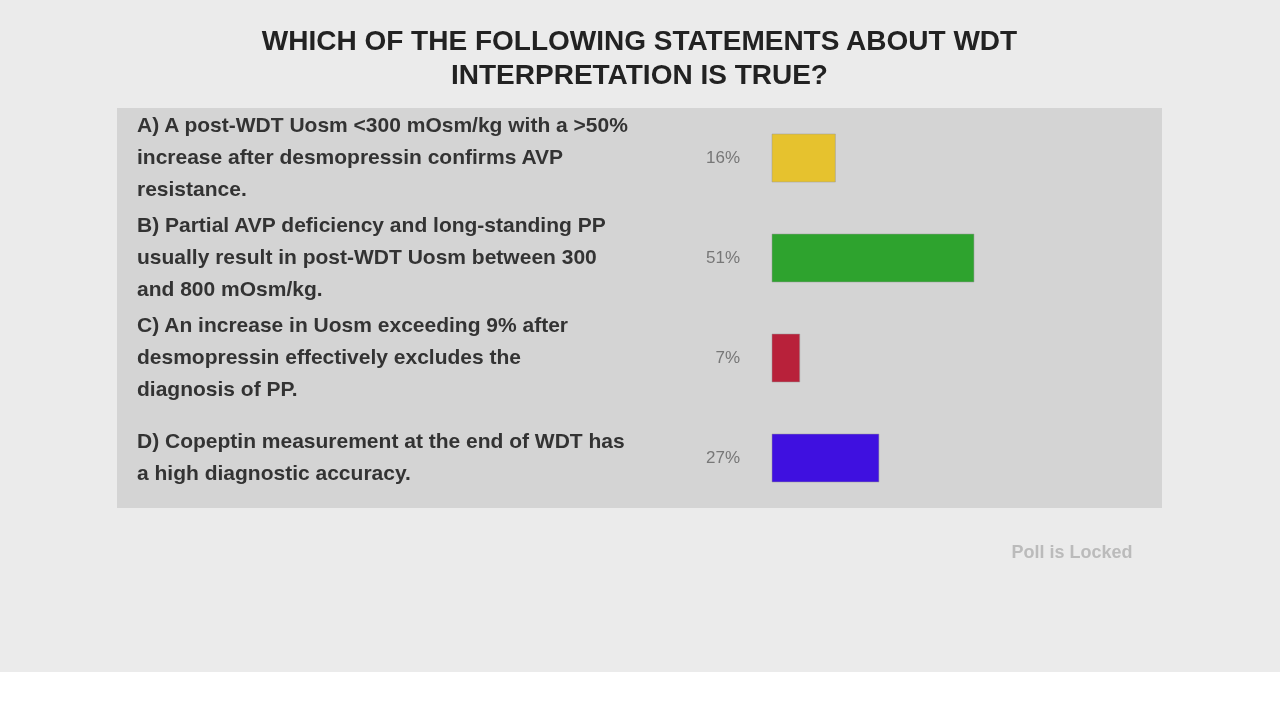  Describe the element at coordinates (722, 157) in the screenshot. I see `data-label: 16%` at that location.